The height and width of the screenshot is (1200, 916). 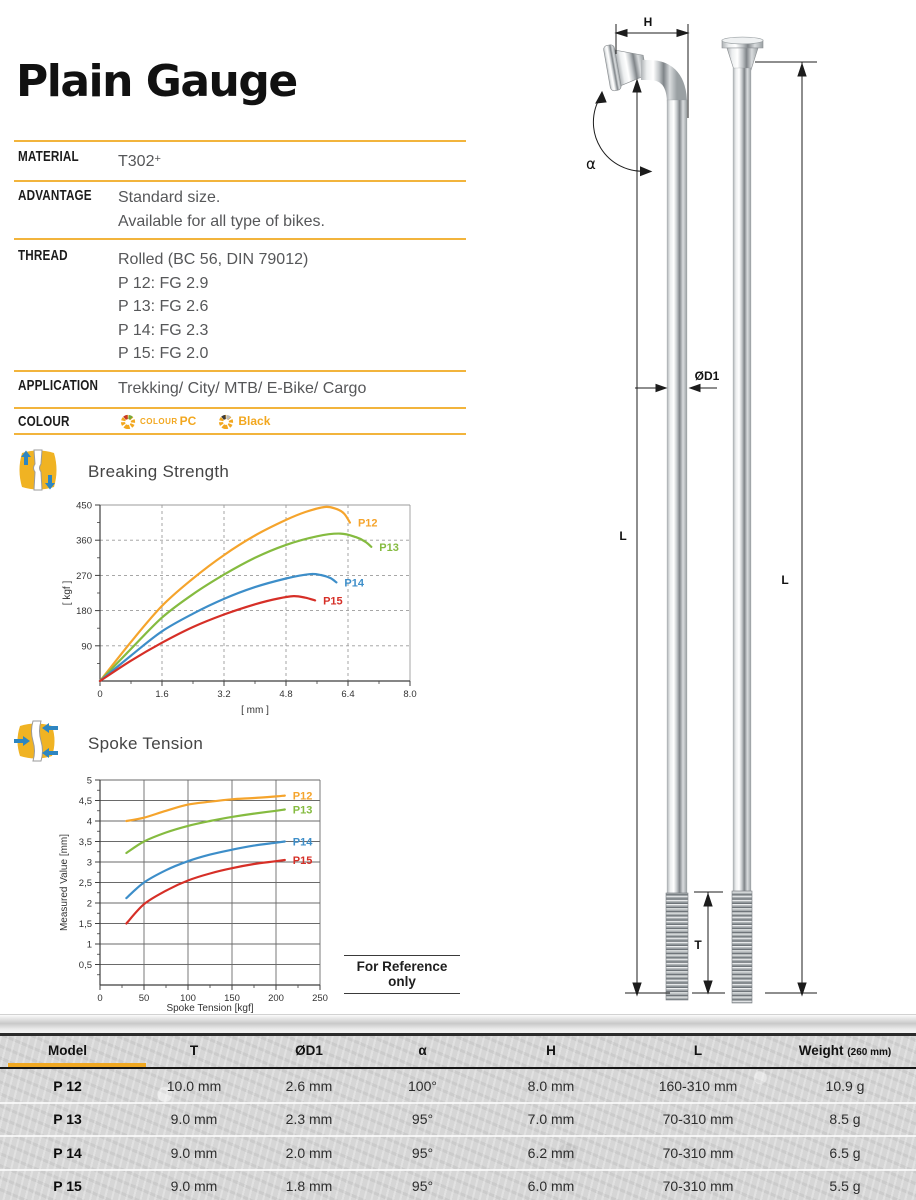 I want to click on col-d1: ØD1, so click(x=309, y=1050).